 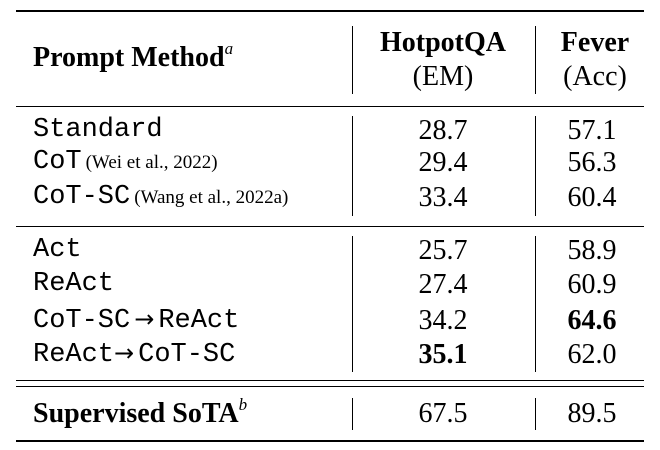 What do you see at coordinates (443, 197) in the screenshot?
I see `hotpotqa-cot-sc: 33.4` at bounding box center [443, 197].